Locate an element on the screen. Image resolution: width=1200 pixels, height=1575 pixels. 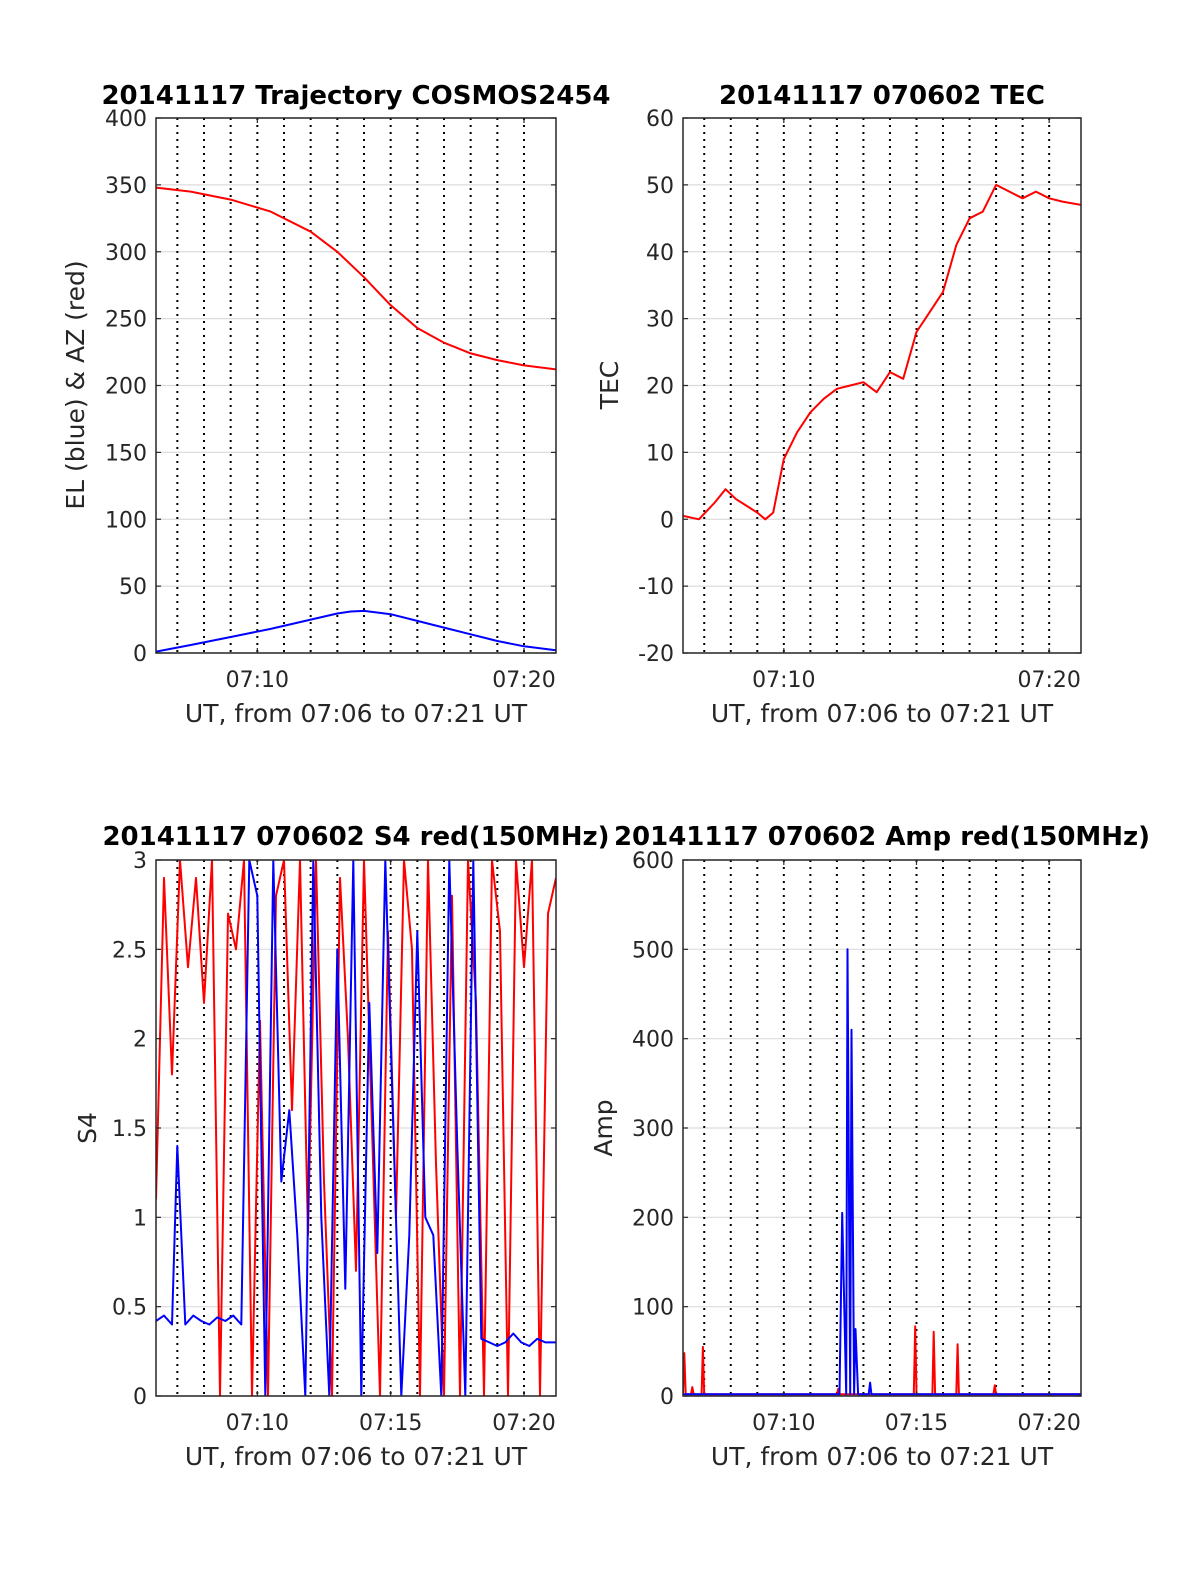
plot-area: -20 -10 0 10 20 30 40 50 60 07:10 07:20 is located at coordinates (860, 400).